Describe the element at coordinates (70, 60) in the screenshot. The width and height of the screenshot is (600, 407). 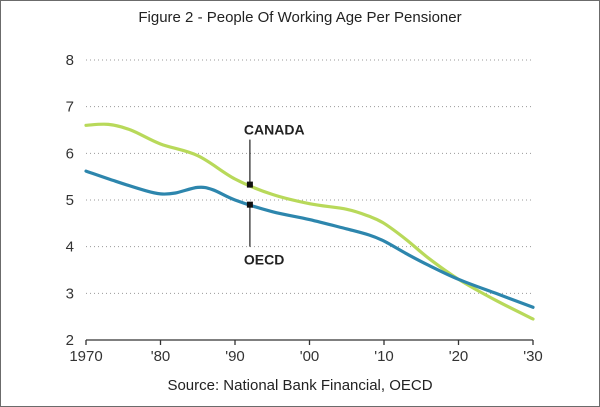
I see `y-tick-label: 8` at that location.